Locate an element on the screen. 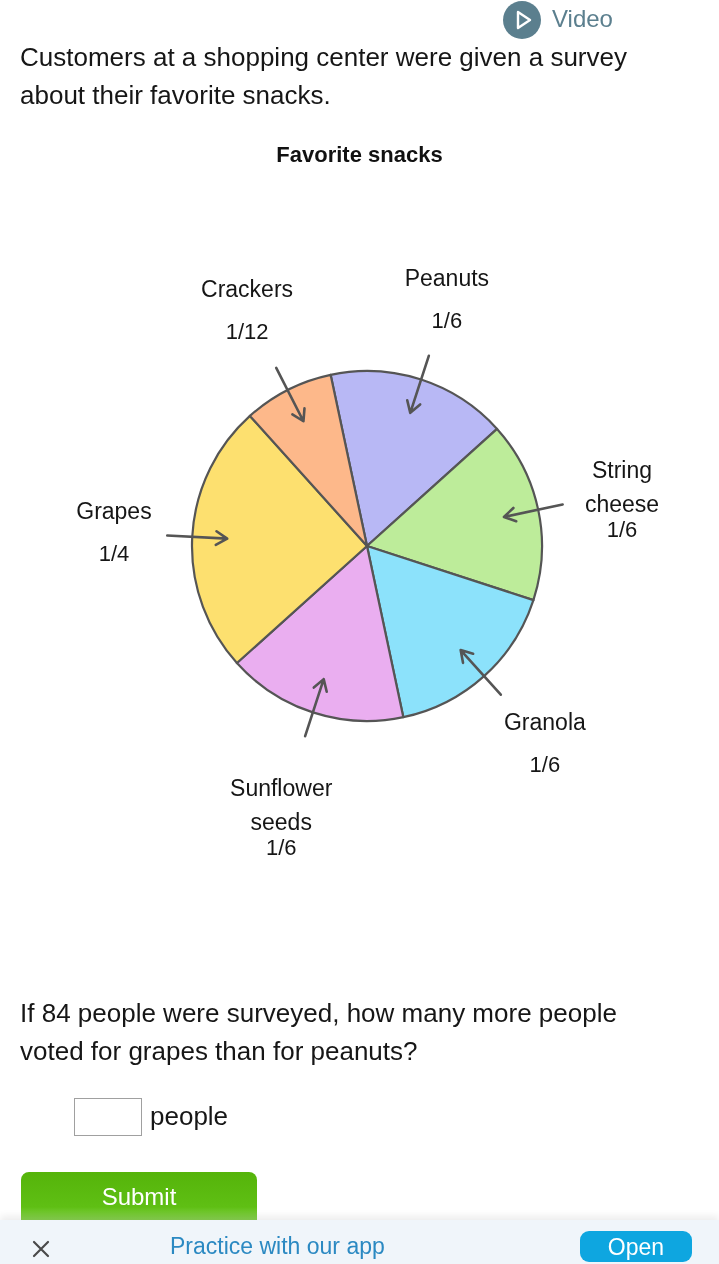 The height and width of the screenshot is (1264, 719). text: Video is located at coordinates (582, 19).